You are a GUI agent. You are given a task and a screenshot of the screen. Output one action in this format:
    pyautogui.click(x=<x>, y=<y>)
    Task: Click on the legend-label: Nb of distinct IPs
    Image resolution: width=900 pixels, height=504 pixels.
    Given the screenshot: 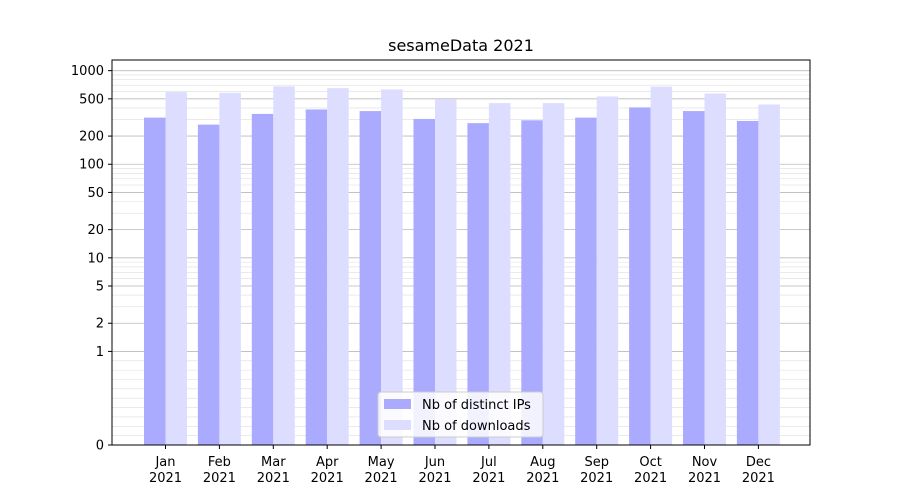 What is the action you would take?
    pyautogui.click(x=476, y=405)
    